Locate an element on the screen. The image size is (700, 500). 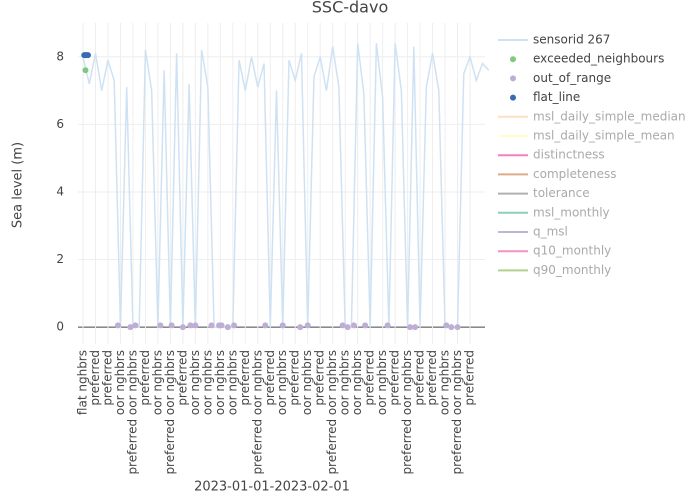
legend-label: completeness is located at coordinates (575, 174).